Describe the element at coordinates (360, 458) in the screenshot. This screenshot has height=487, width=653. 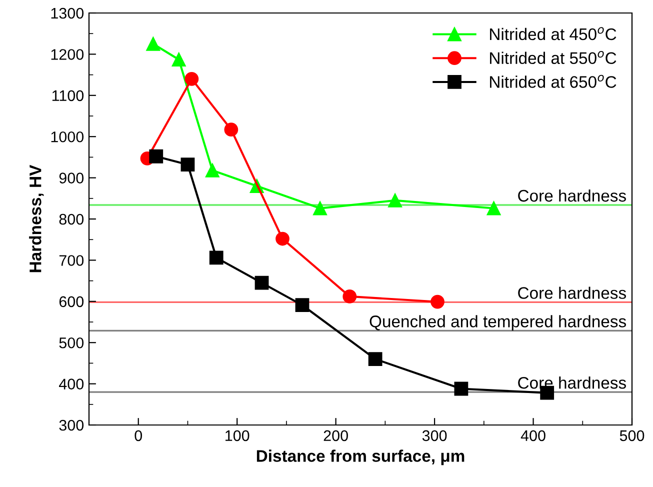
I see `x-axis-title: Distance from surface, μm` at that location.